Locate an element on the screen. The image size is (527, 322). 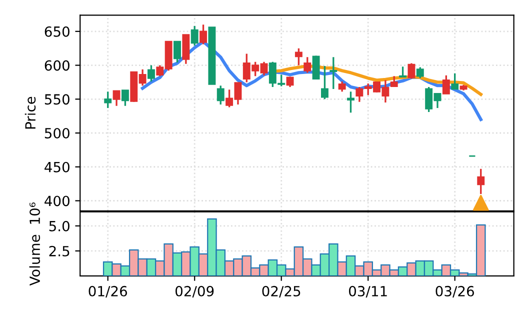
x-tick-label: 02/25 is located at coordinates (281, 292).